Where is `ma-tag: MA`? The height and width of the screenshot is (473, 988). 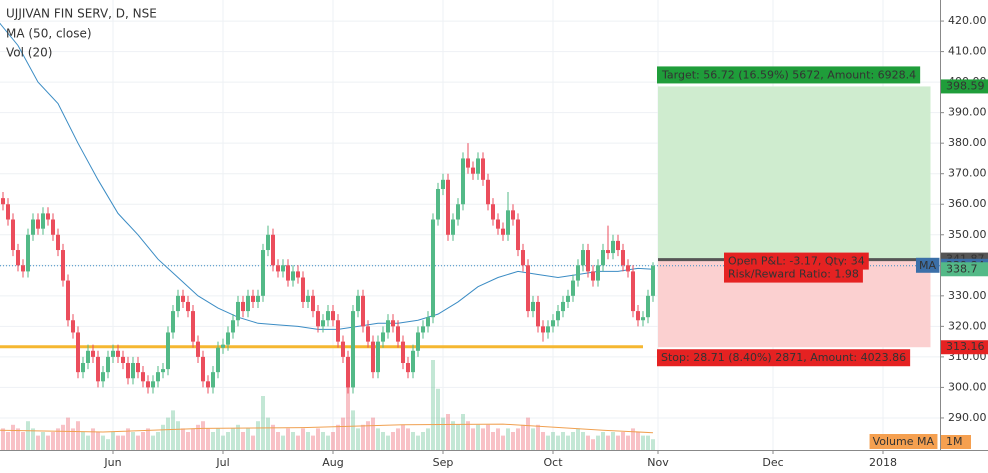
ma-tag: MA is located at coordinates (927, 265).